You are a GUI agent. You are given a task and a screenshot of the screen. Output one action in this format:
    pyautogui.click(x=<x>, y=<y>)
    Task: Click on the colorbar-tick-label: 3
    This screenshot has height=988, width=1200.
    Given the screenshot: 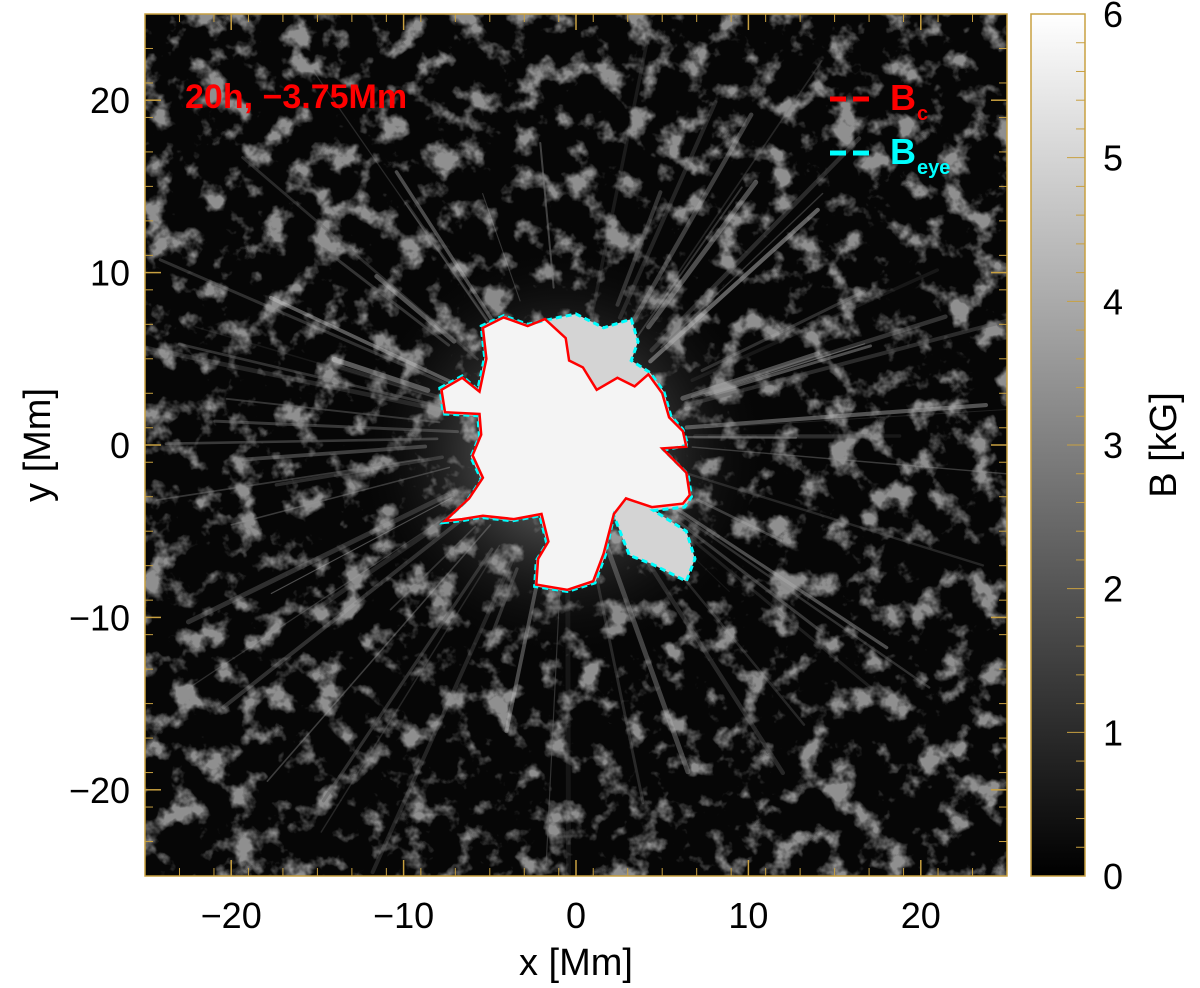 What is the action you would take?
    pyautogui.click(x=1113, y=445)
    